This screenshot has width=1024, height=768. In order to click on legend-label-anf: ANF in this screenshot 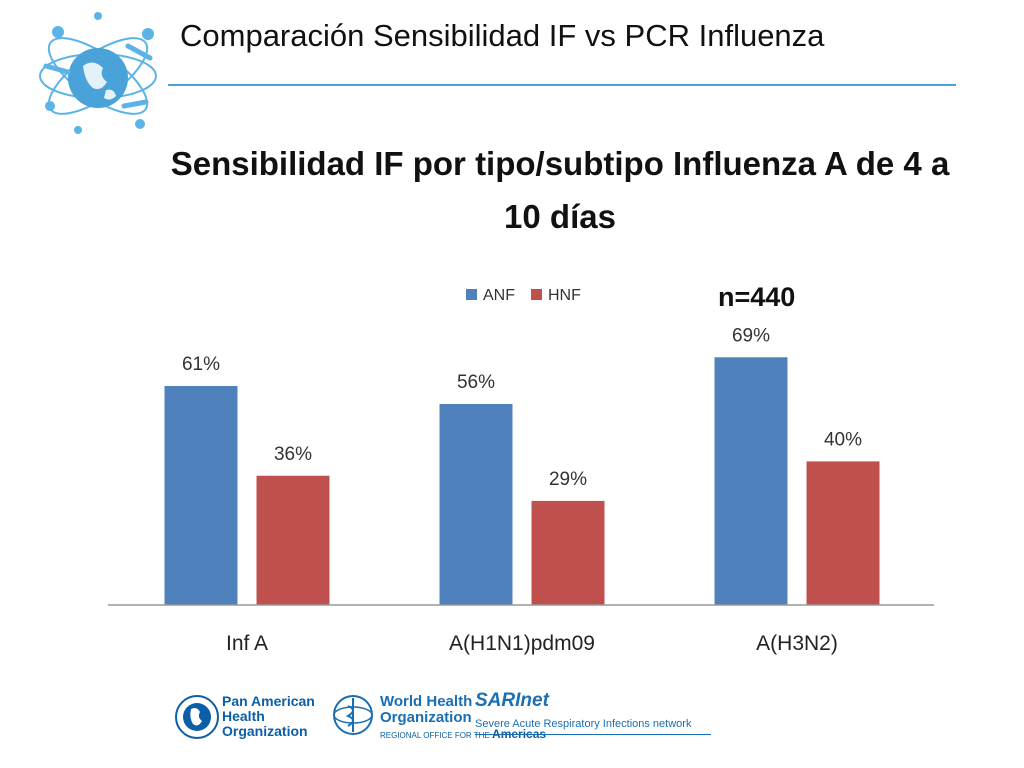, I will do `click(499, 295)`.